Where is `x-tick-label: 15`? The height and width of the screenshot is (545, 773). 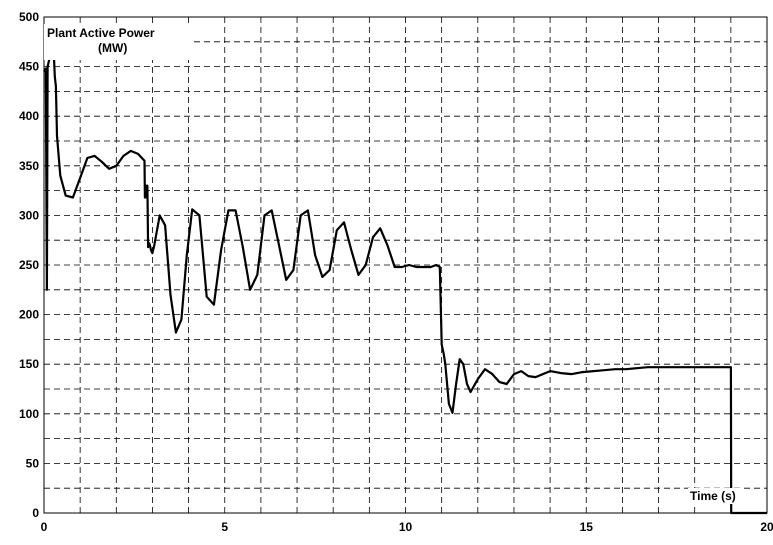
x-tick-label: 15 is located at coordinates (587, 527).